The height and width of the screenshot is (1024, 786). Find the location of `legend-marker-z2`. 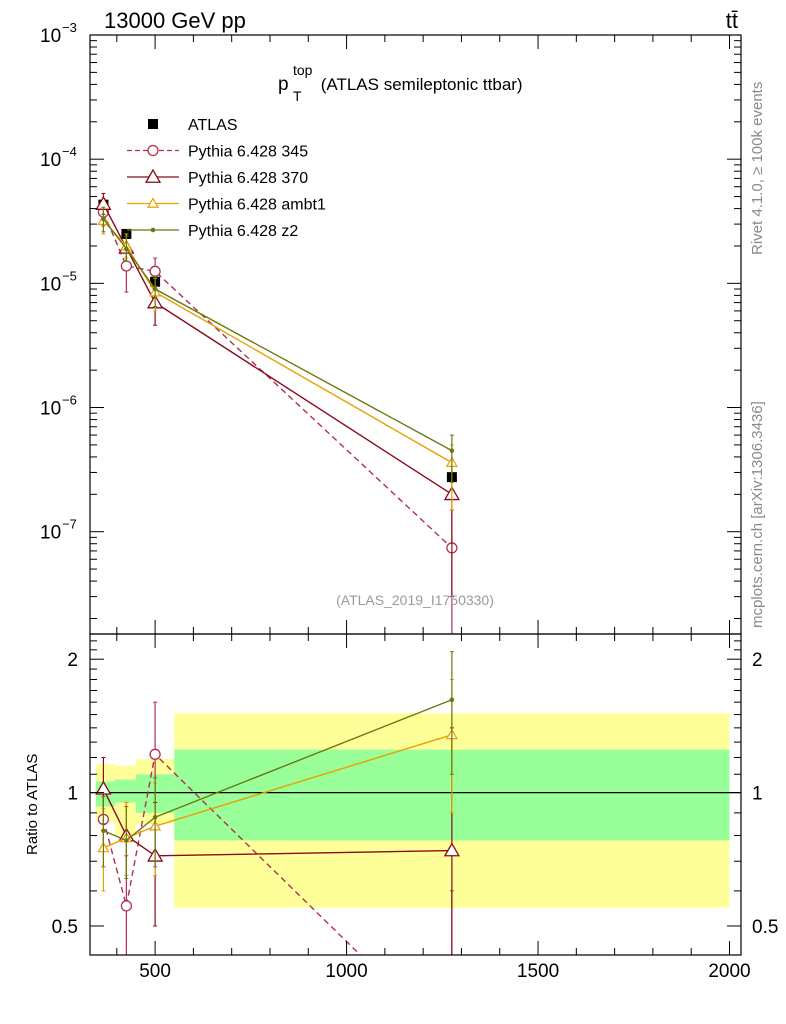

legend-marker-z2 is located at coordinates (153, 230).